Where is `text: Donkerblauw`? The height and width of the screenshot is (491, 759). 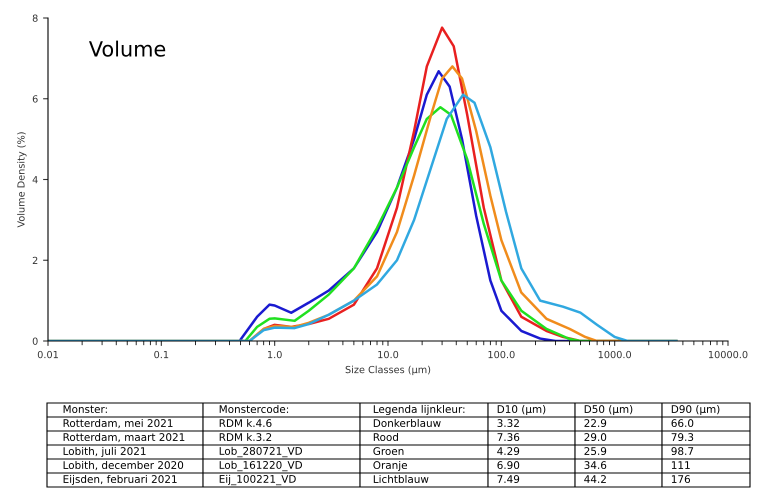 text: Donkerblauw is located at coordinates (407, 423).